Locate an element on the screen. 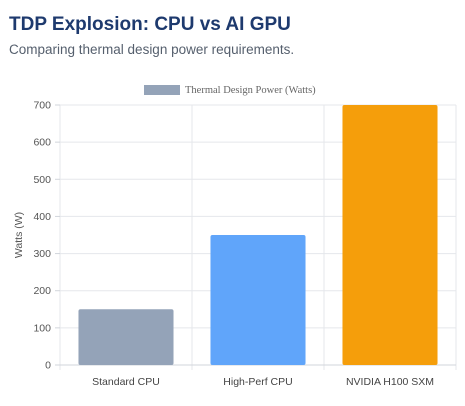 The width and height of the screenshot is (465, 406). y-tick-label: 100 is located at coordinates (42, 328).